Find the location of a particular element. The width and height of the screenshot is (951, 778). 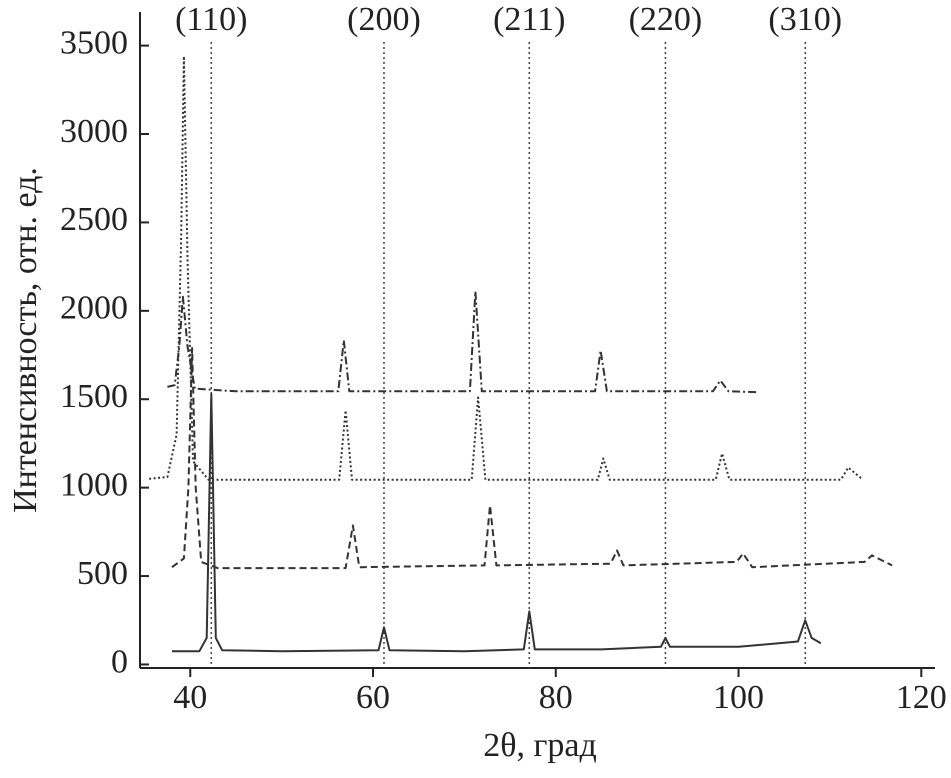

y-tick-label: 2500 is located at coordinates (94, 219).